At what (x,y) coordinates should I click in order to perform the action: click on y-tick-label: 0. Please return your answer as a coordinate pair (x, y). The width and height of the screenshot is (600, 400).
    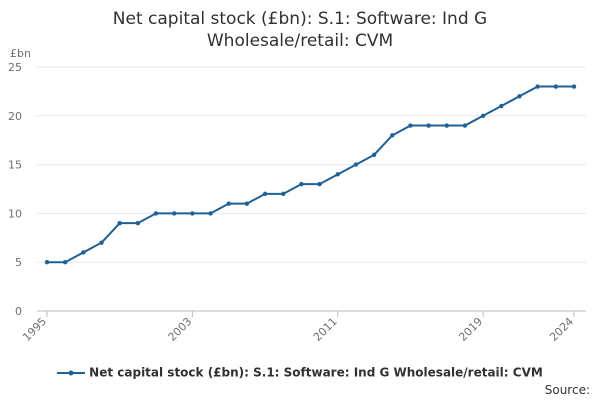
    Looking at the image, I should click on (18, 311).